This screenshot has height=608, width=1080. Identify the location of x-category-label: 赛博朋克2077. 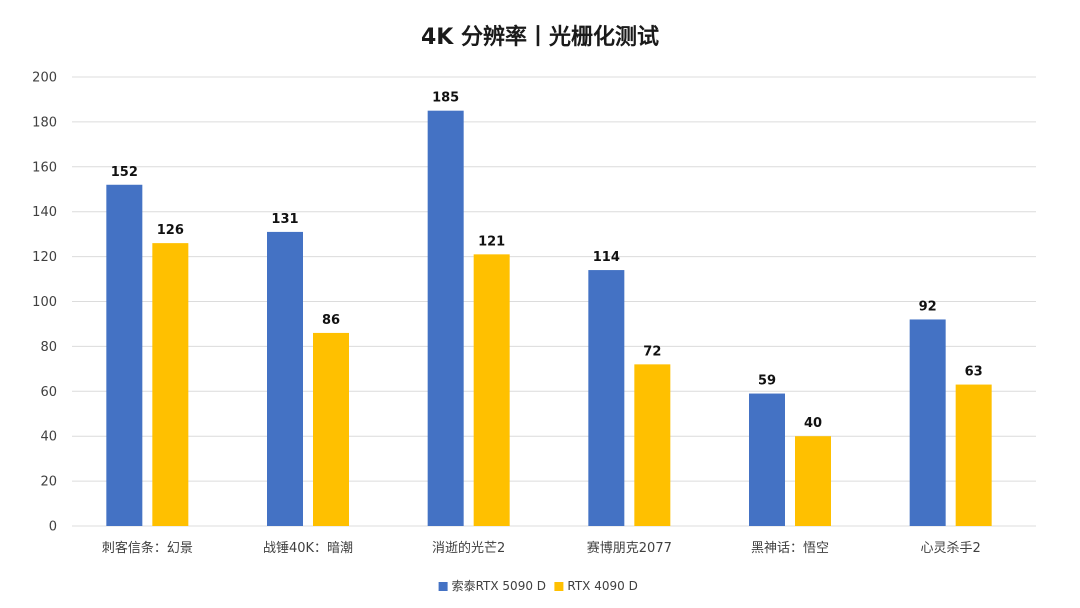
(629, 548).